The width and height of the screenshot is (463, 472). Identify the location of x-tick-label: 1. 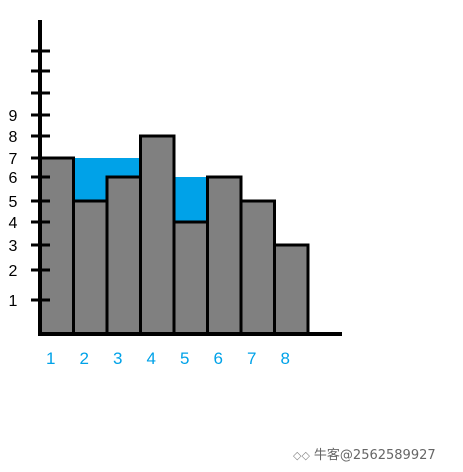
(50, 358).